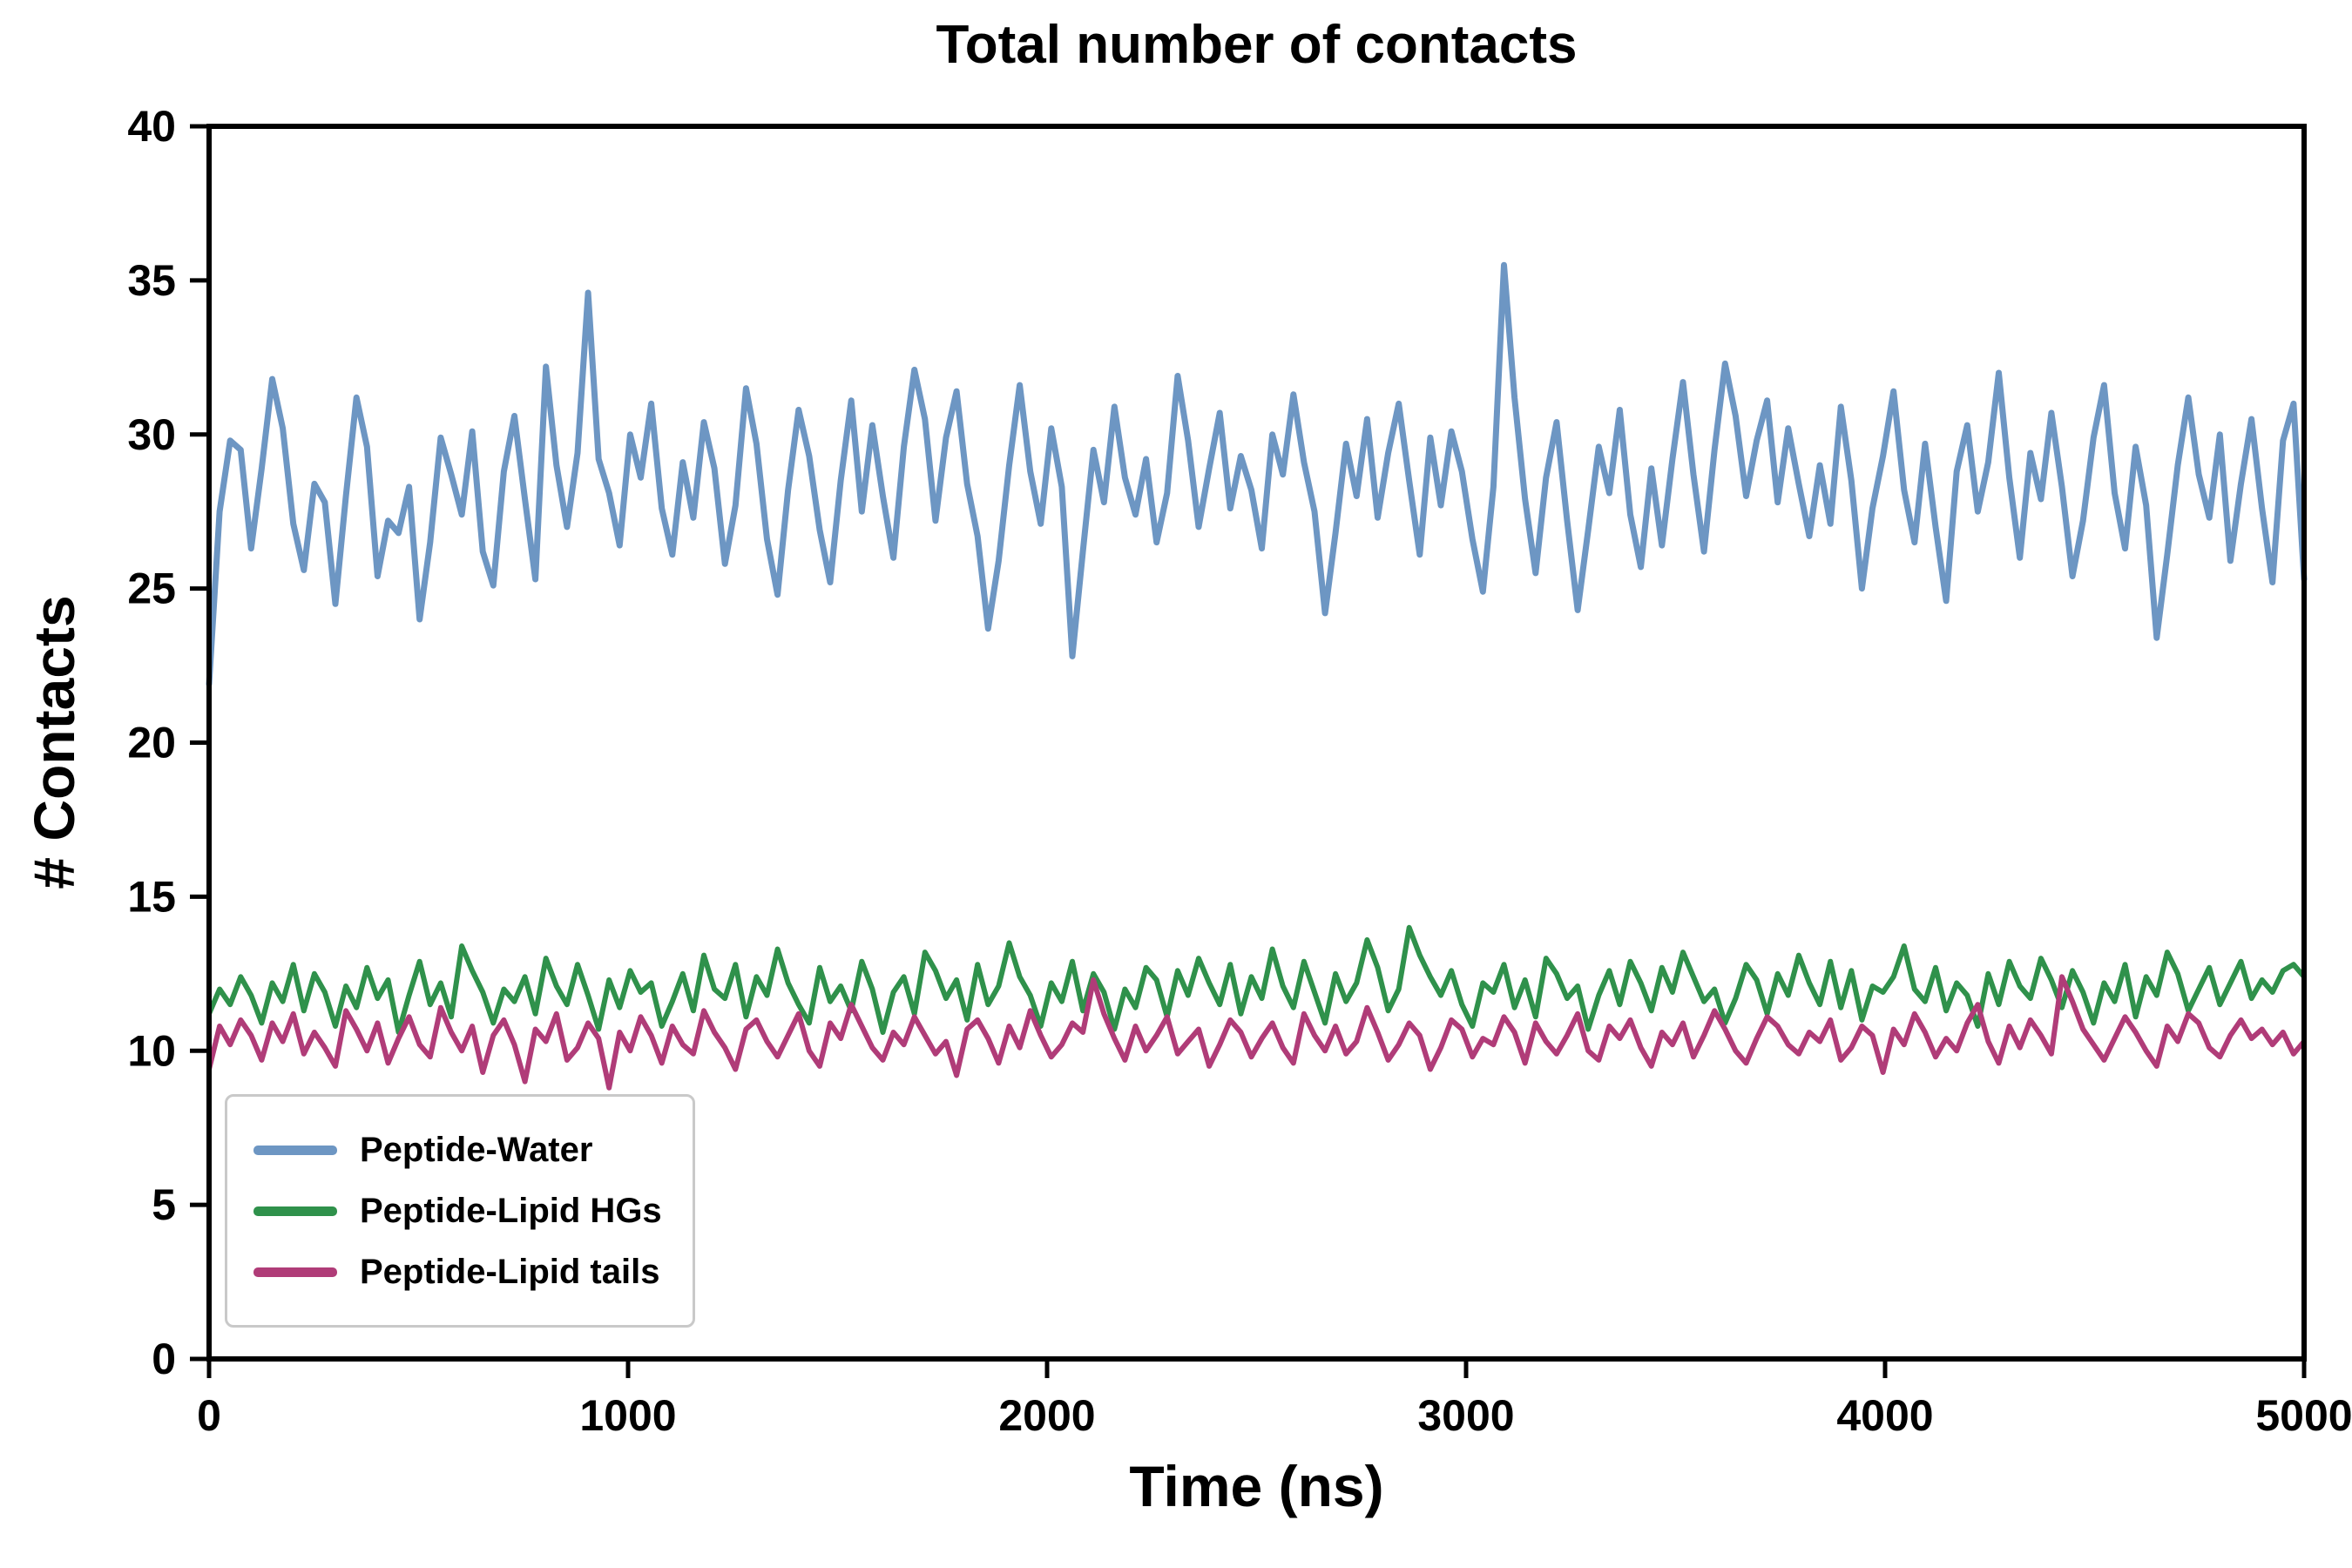  Describe the element at coordinates (151, 743) in the screenshot. I see `y-tick-label: 20` at that location.